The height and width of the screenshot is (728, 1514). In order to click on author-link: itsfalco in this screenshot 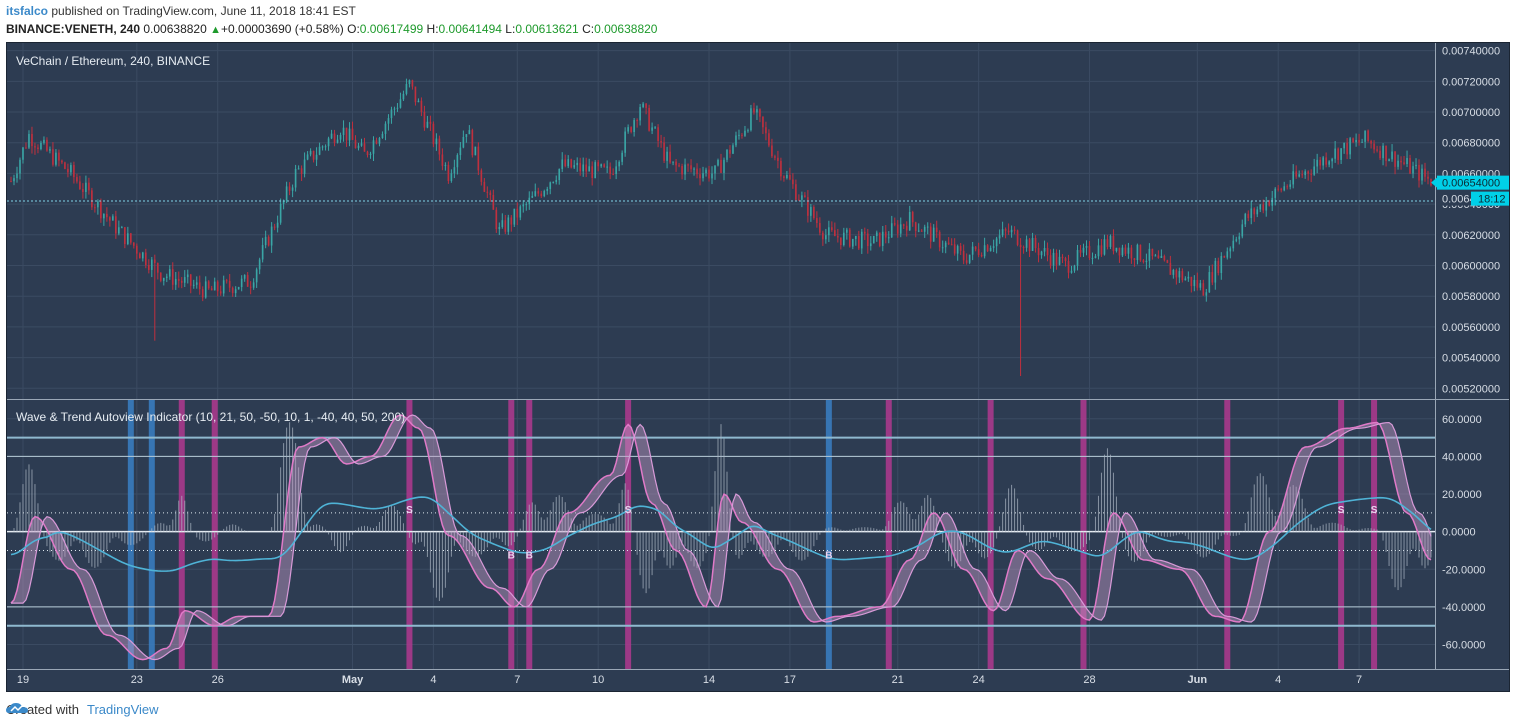, I will do `click(27, 11)`.